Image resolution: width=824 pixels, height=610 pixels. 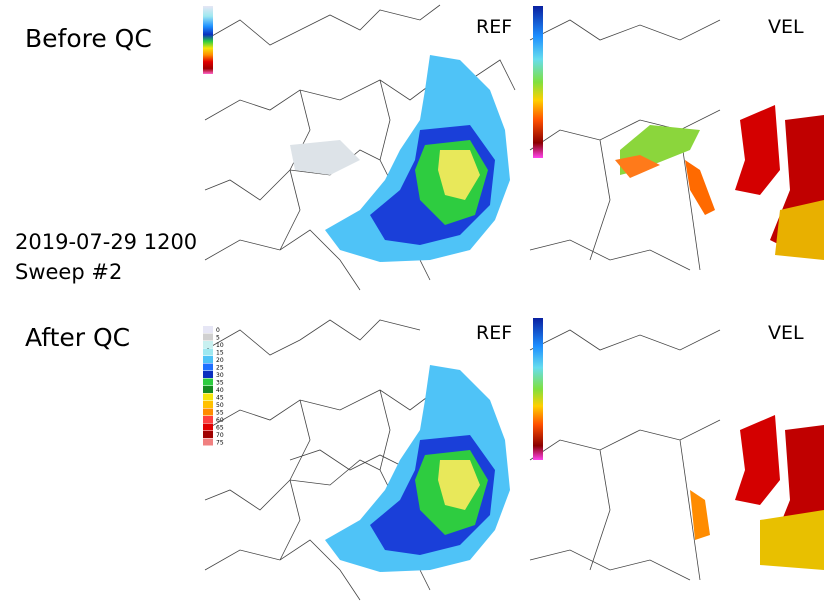 I want to click on datetime: 2019-07-29 1200, so click(x=106, y=242).